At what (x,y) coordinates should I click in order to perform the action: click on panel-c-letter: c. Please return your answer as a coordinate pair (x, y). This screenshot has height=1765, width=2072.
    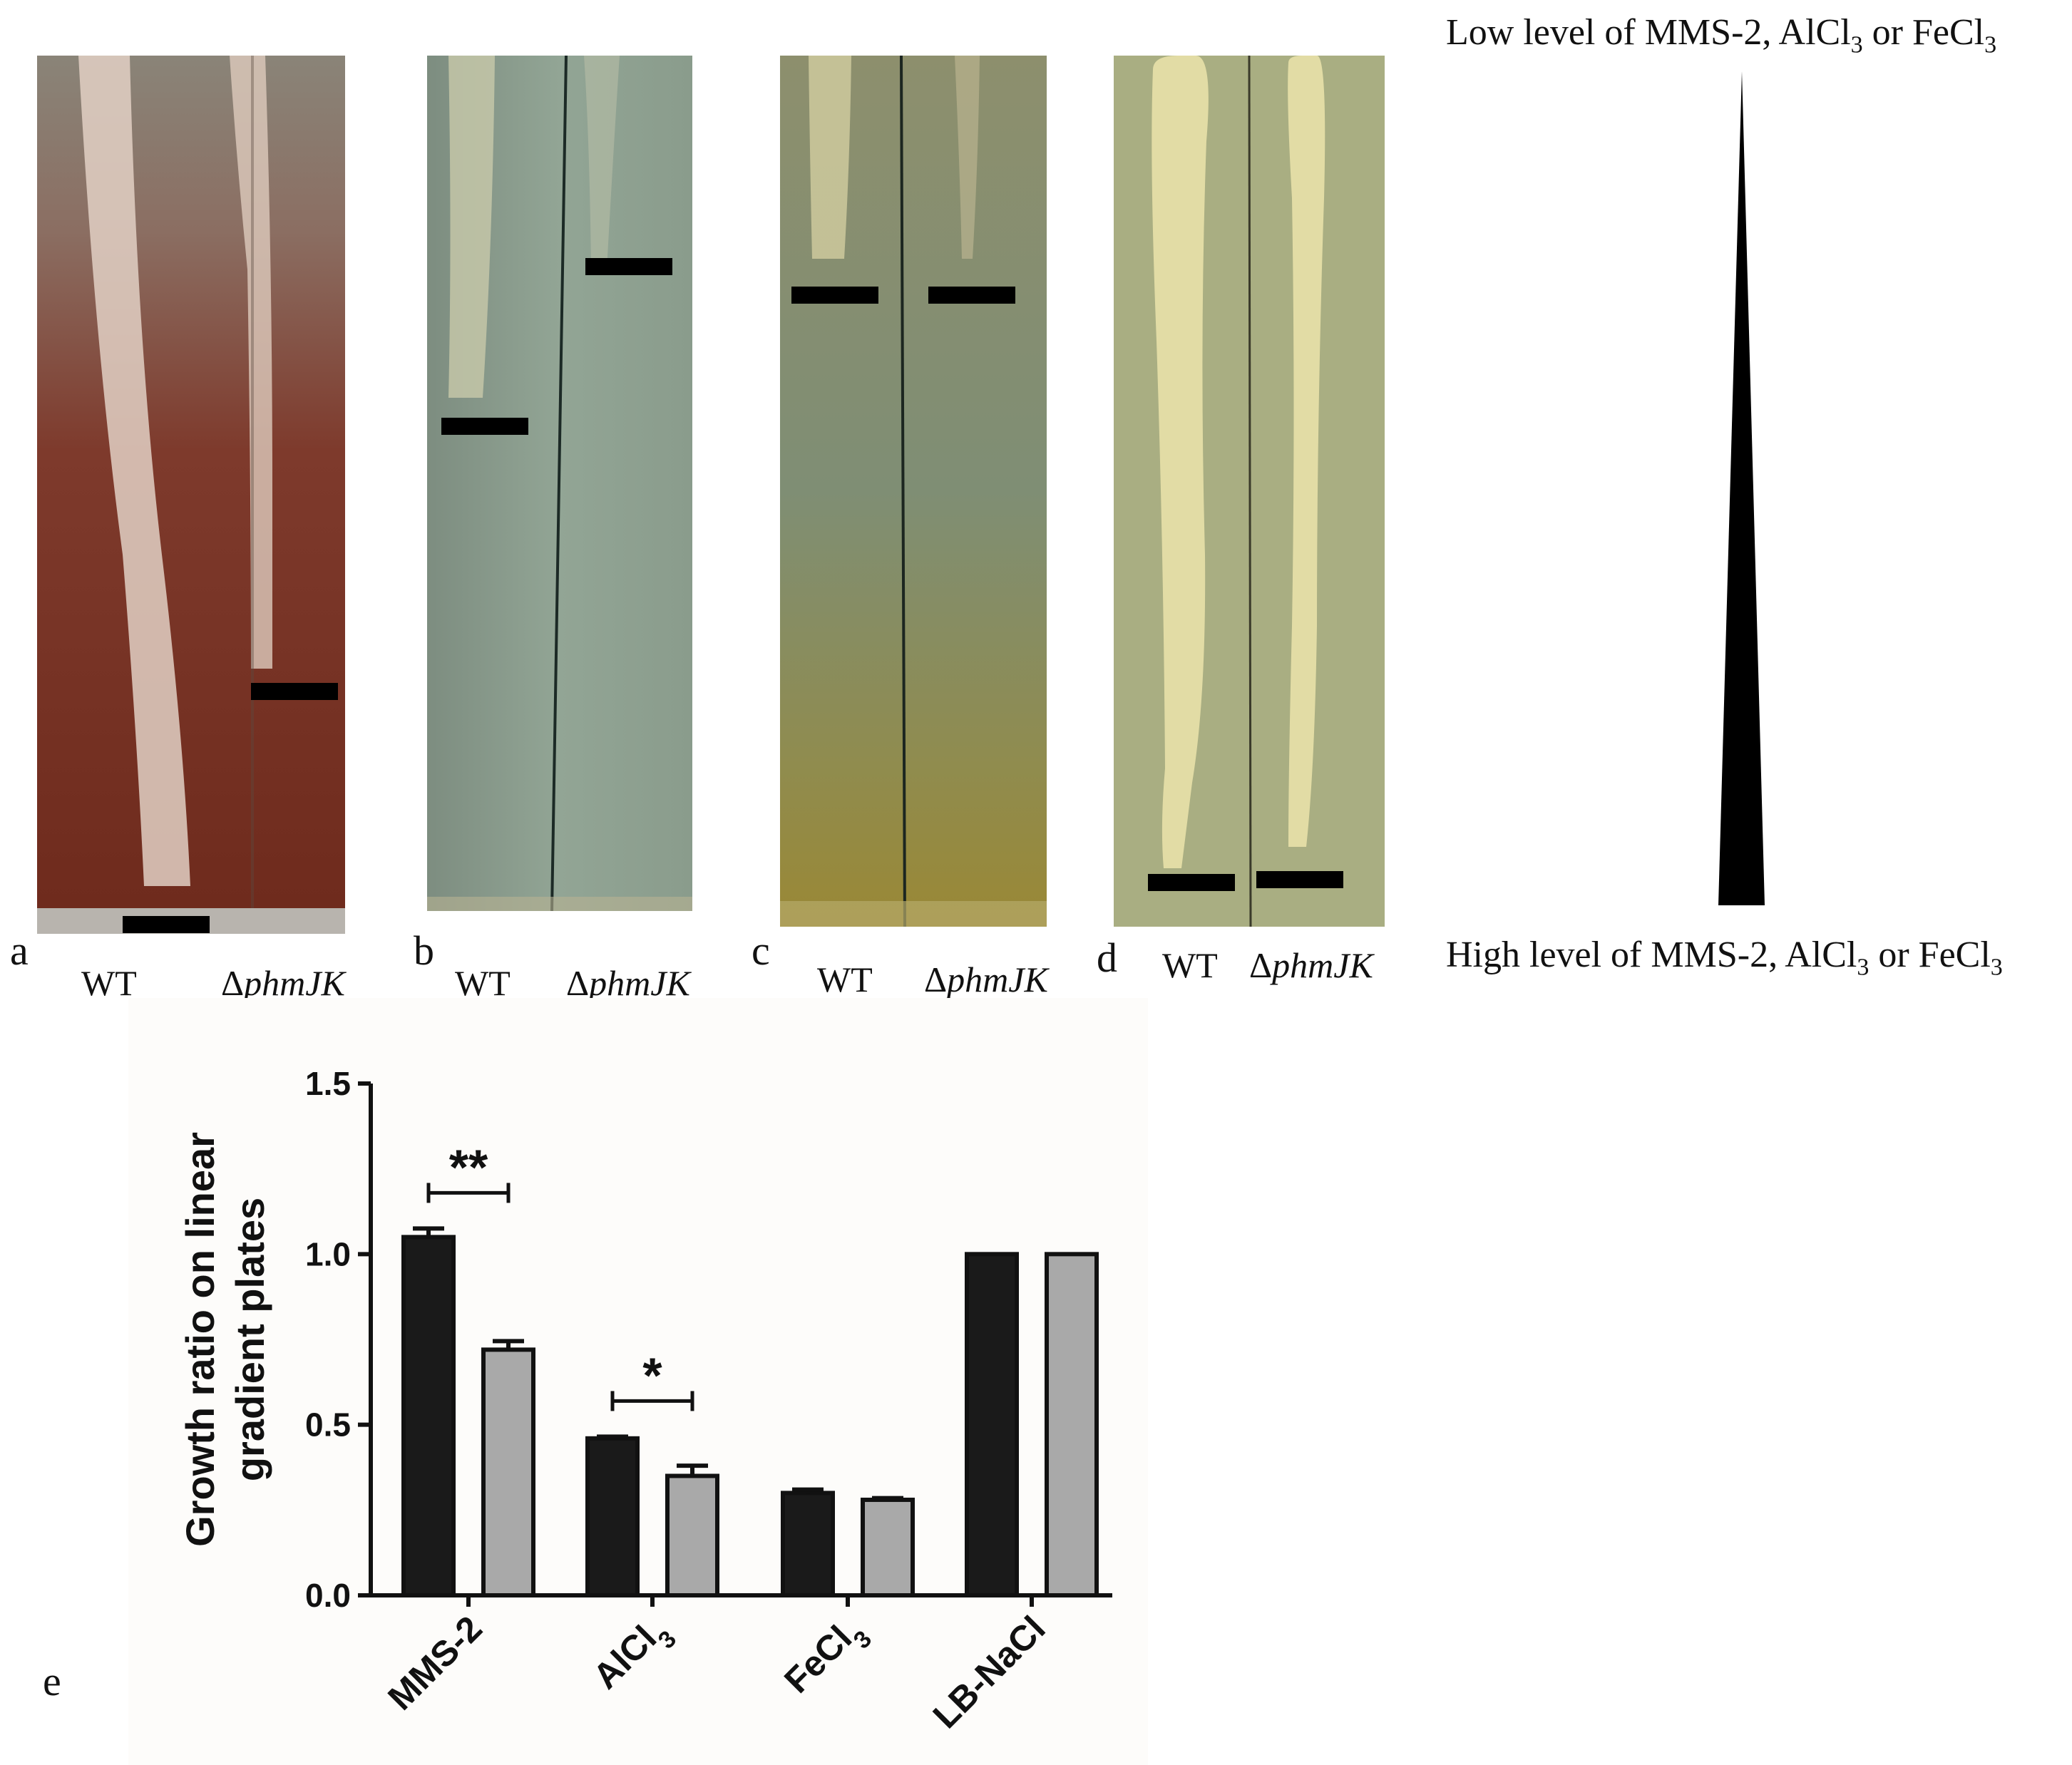
    Looking at the image, I should click on (761, 950).